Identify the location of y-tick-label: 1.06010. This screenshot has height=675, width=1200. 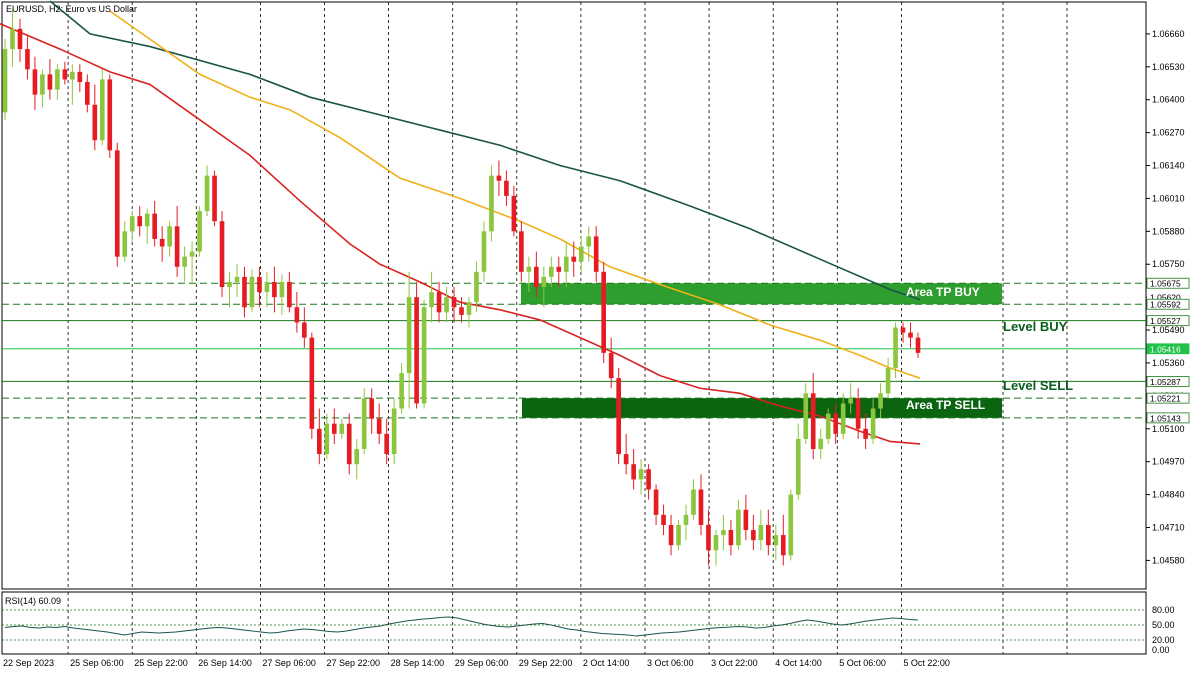
(1168, 198).